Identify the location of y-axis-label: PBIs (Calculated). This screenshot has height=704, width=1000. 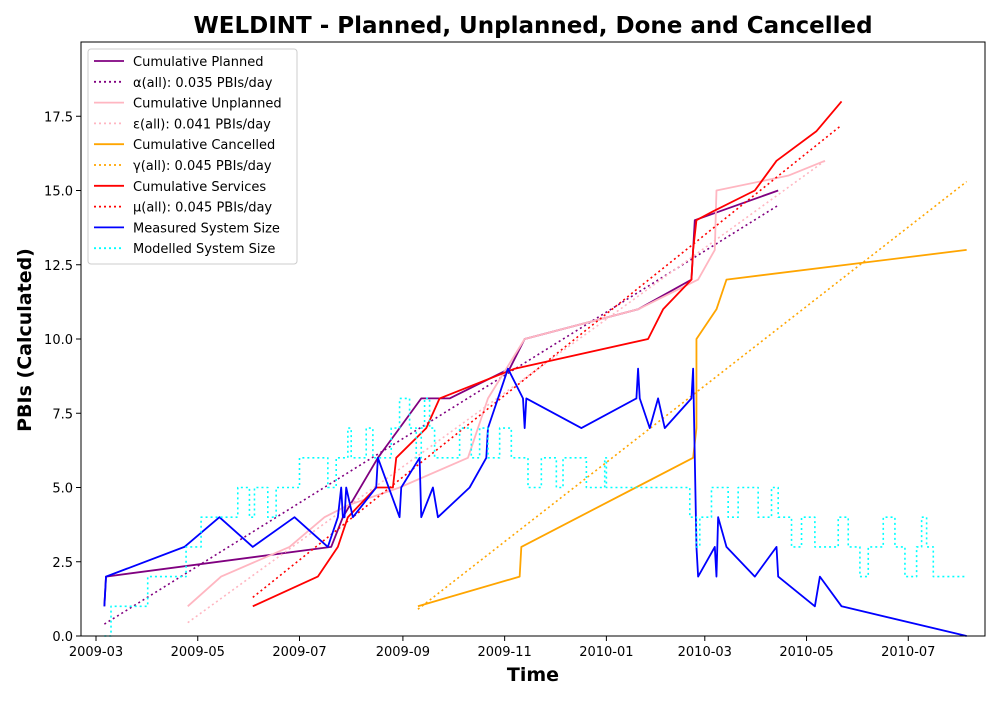
(25, 340).